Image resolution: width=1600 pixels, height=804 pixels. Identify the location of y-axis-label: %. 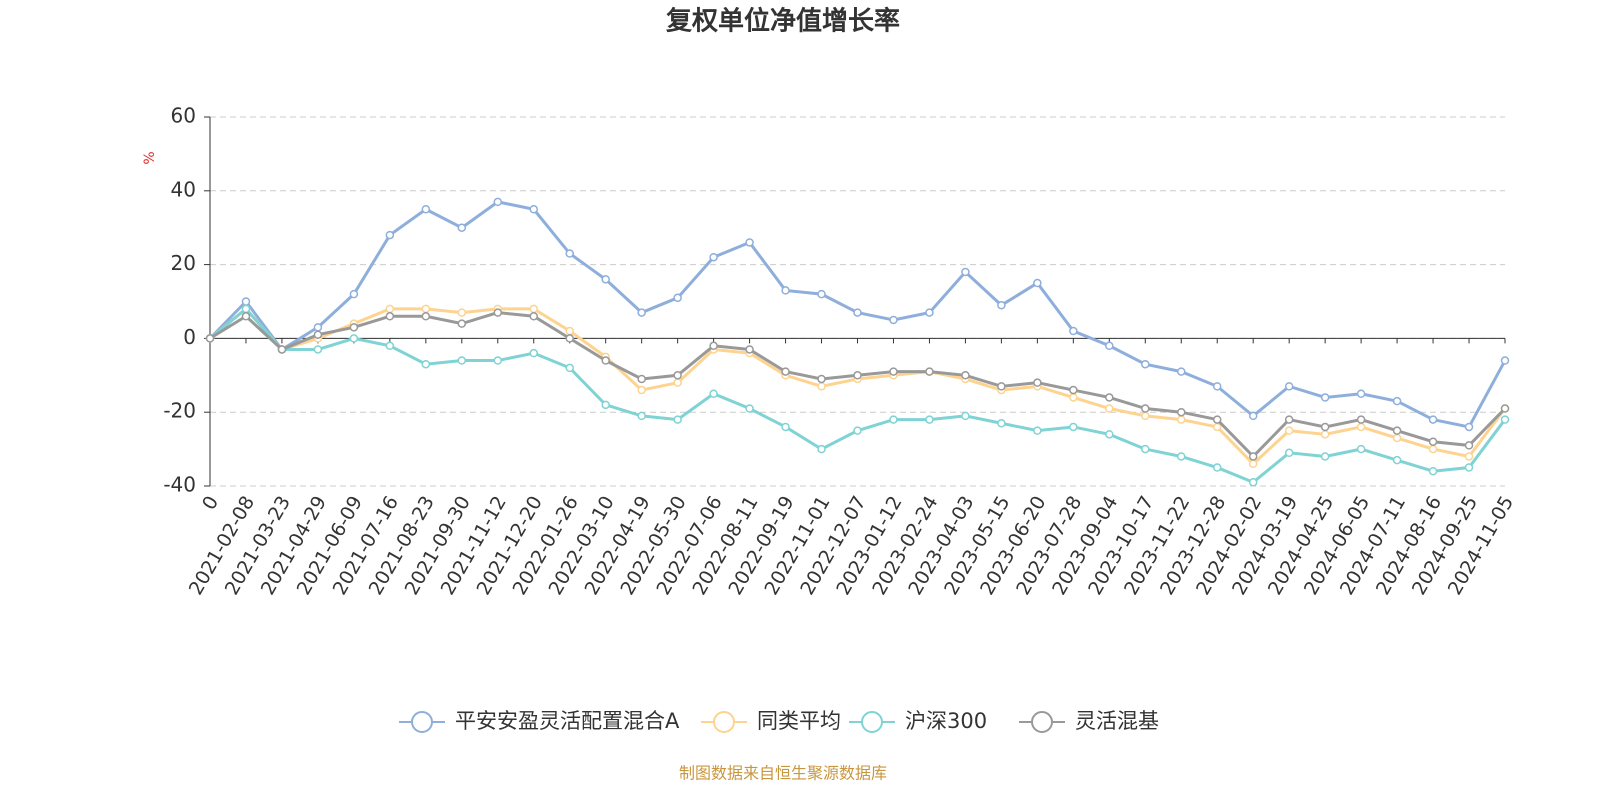
(150, 157).